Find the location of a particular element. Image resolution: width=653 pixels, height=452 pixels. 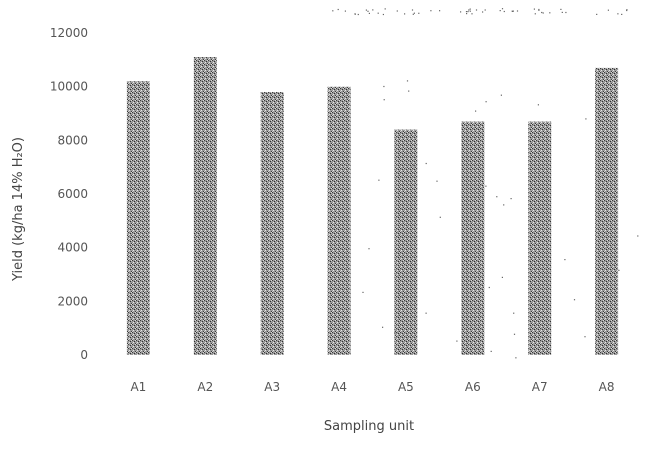

y-tick-label-6000: 6000 is located at coordinates (72, 194).